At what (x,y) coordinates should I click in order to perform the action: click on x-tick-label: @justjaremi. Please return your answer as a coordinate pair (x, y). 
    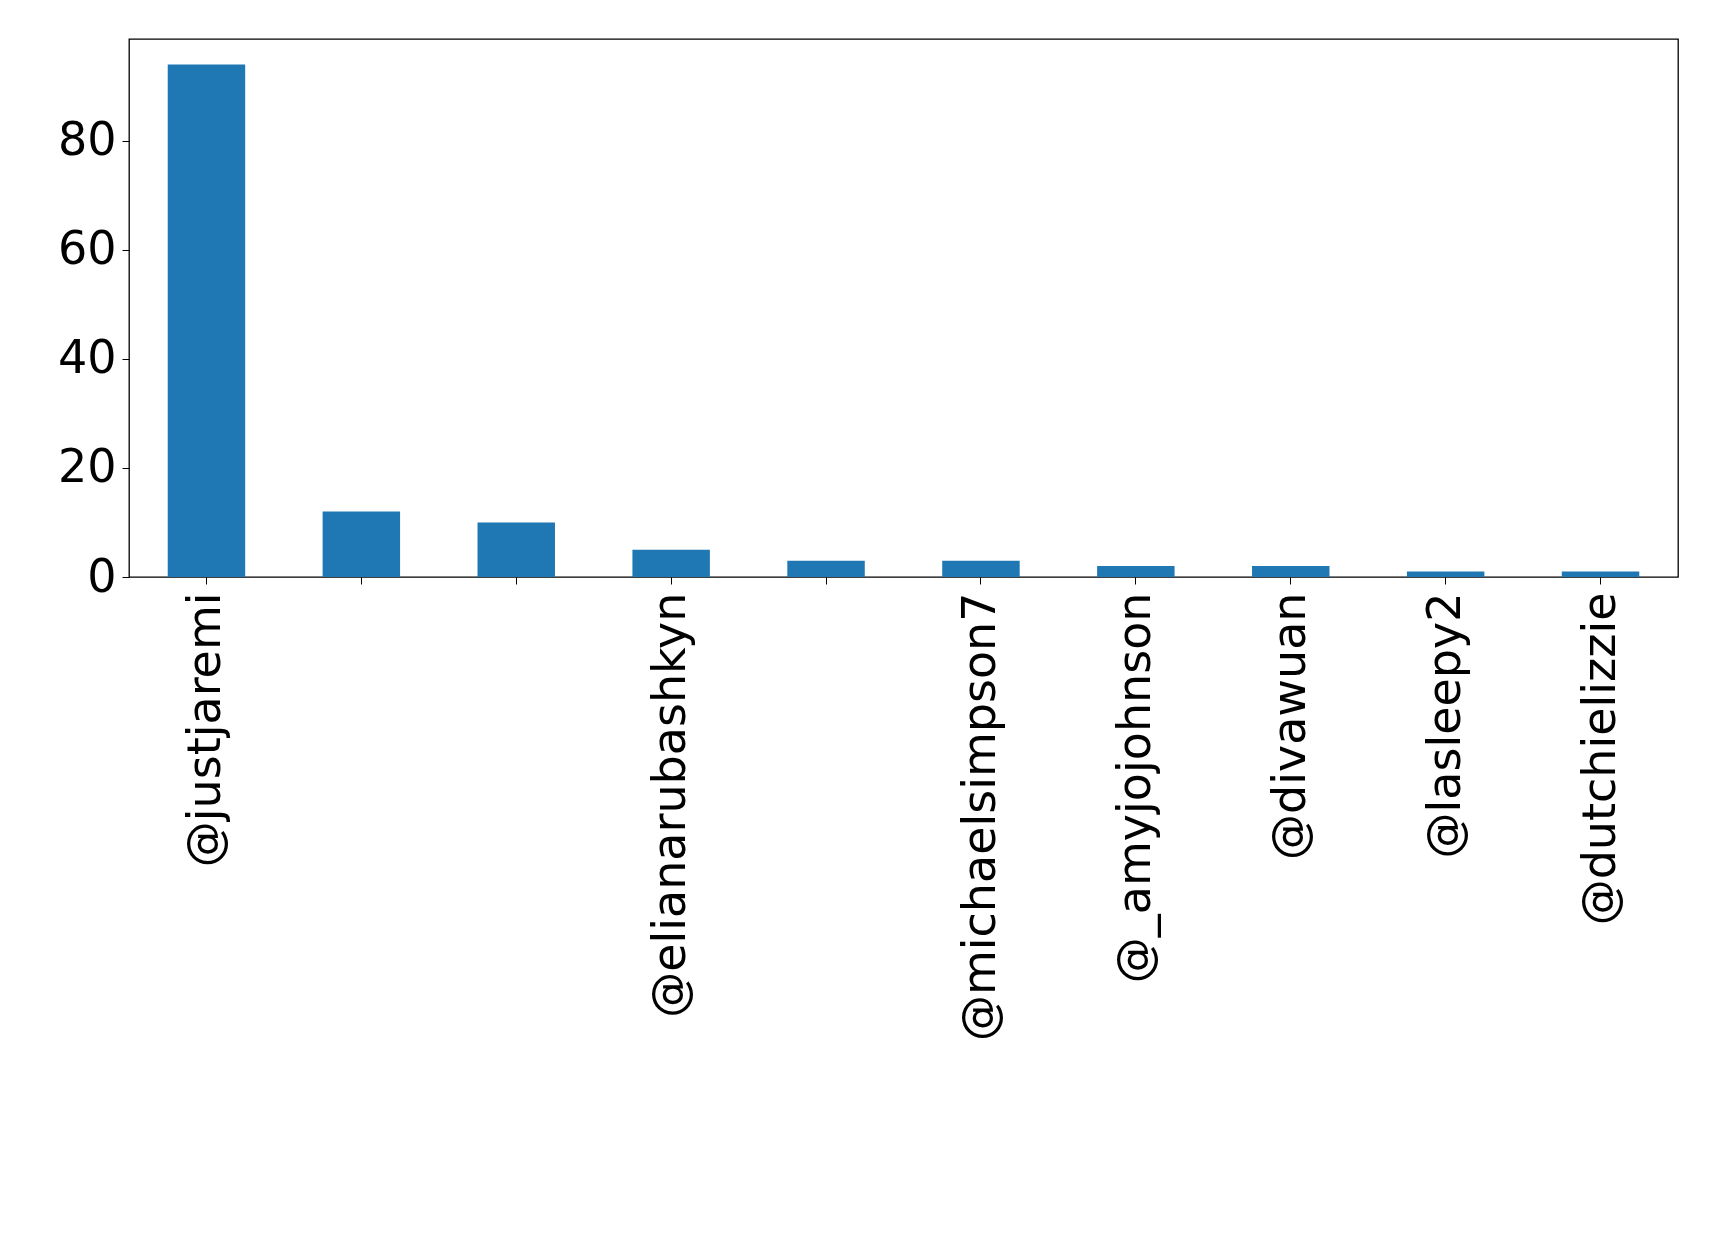
    Looking at the image, I should click on (204, 730).